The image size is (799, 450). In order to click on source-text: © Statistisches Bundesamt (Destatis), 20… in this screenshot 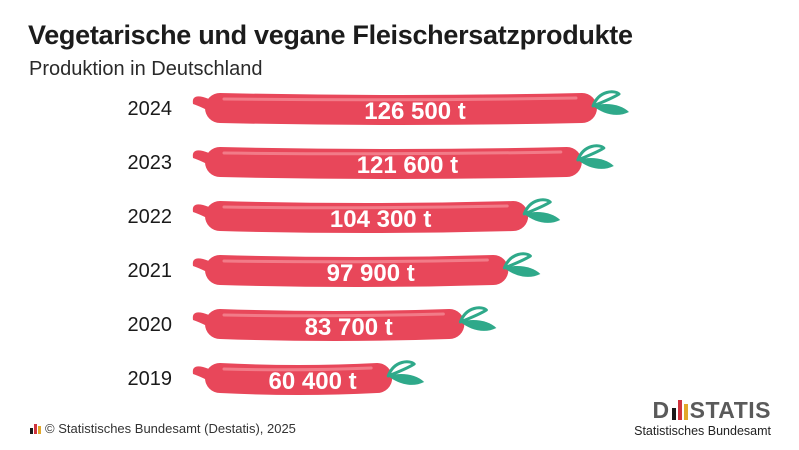, I will do `click(170, 428)`.